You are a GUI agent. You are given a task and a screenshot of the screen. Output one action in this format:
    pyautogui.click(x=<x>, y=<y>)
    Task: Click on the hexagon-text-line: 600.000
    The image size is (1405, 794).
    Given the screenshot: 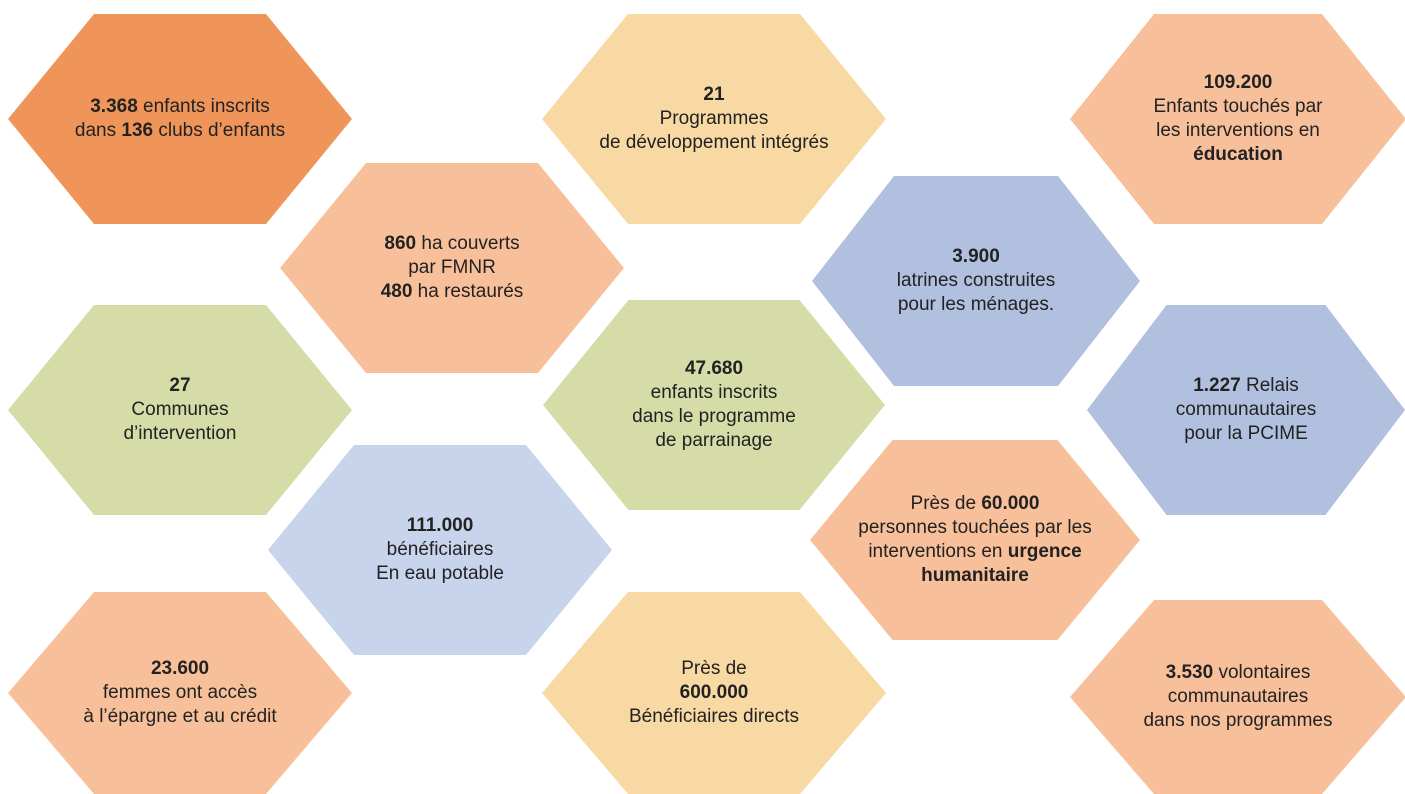 What is the action you would take?
    pyautogui.click(x=714, y=692)
    